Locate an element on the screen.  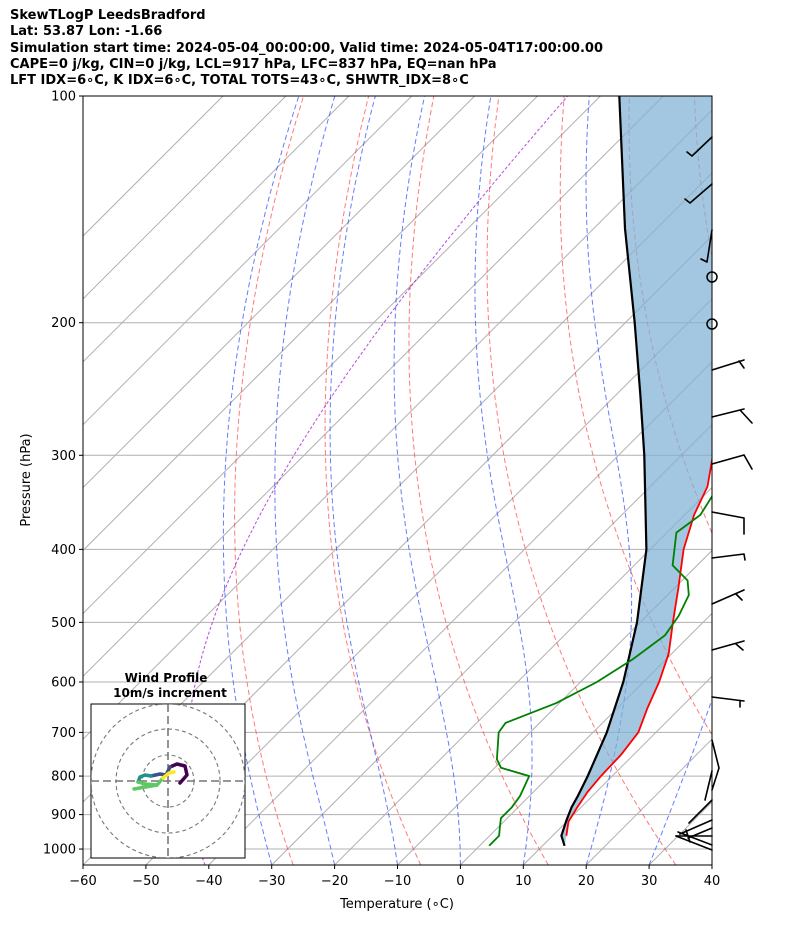
wind-profile-inset: Wind Profile 10m/s increment is located at coordinates (168, 765).